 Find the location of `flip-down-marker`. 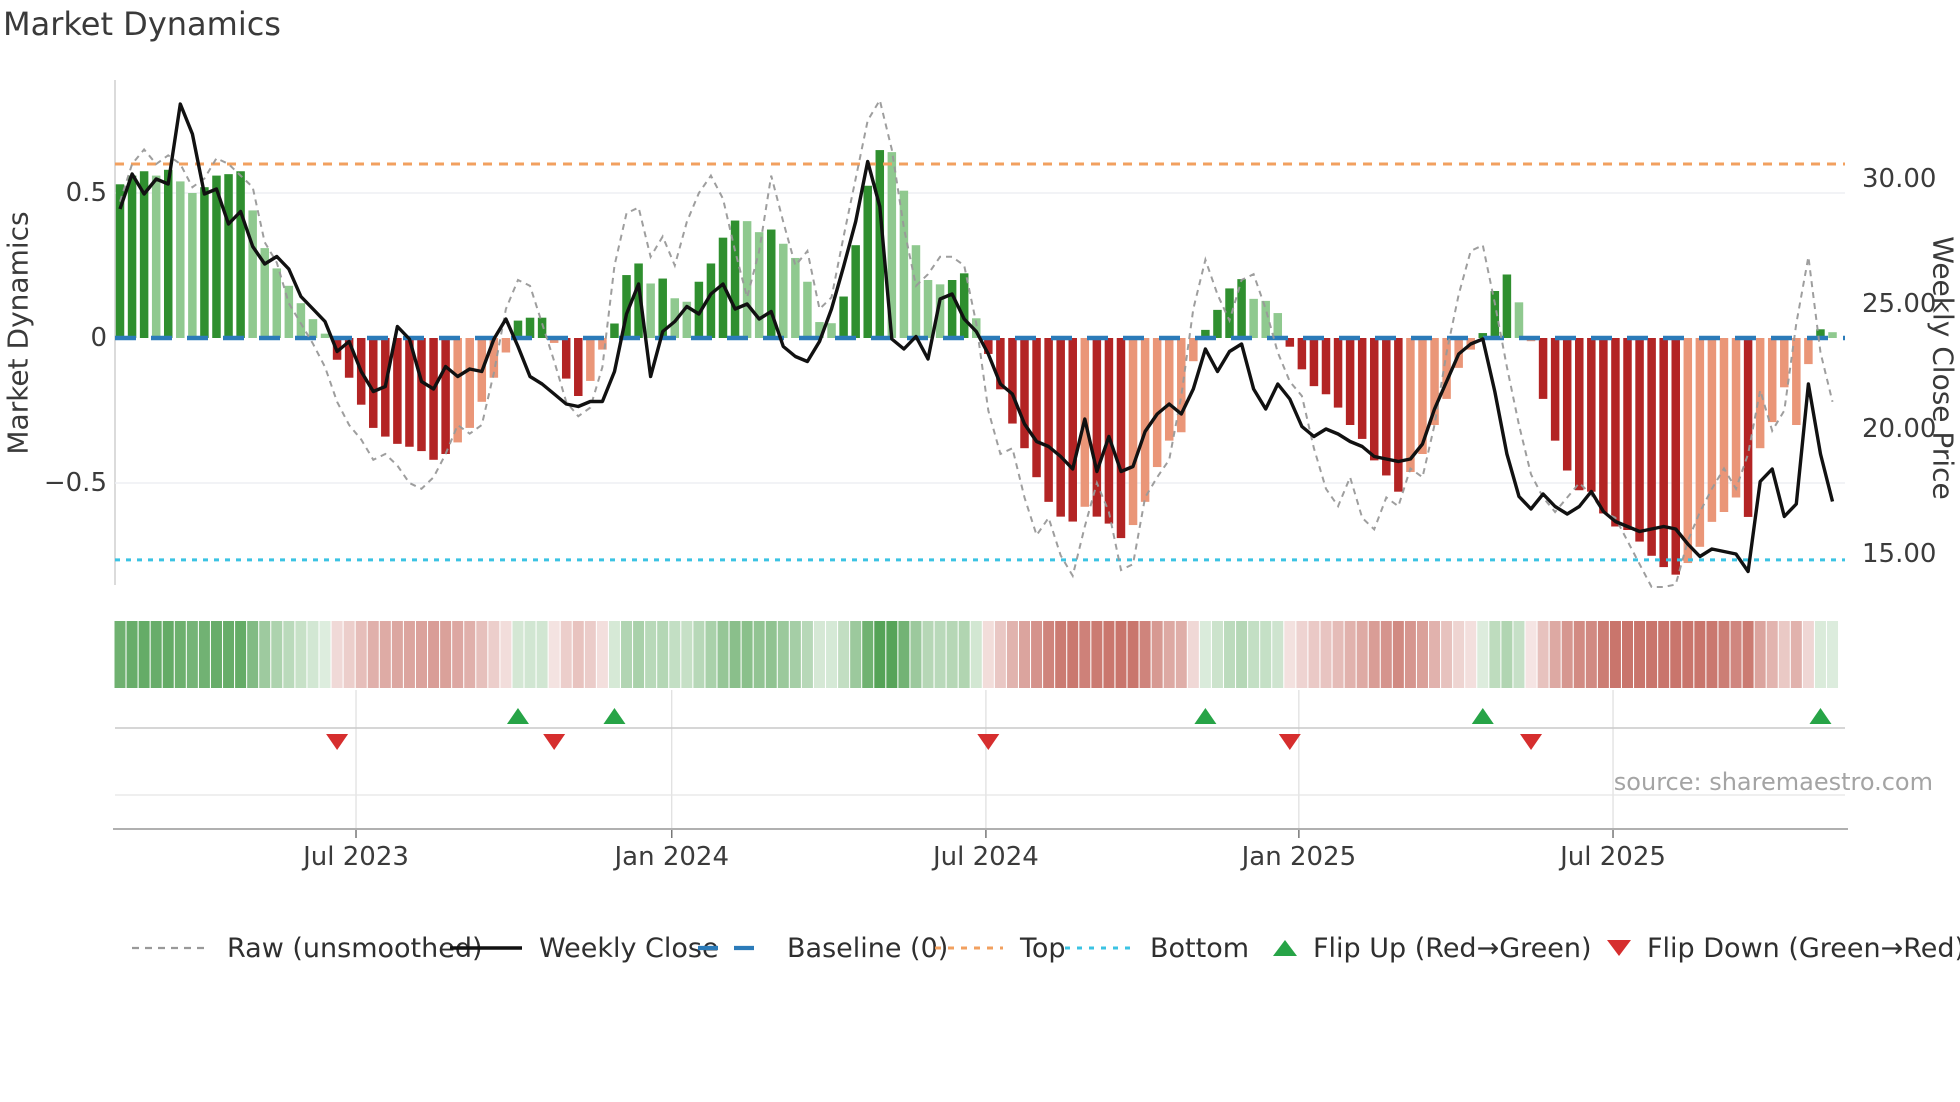

flip-down-marker is located at coordinates (988, 742).